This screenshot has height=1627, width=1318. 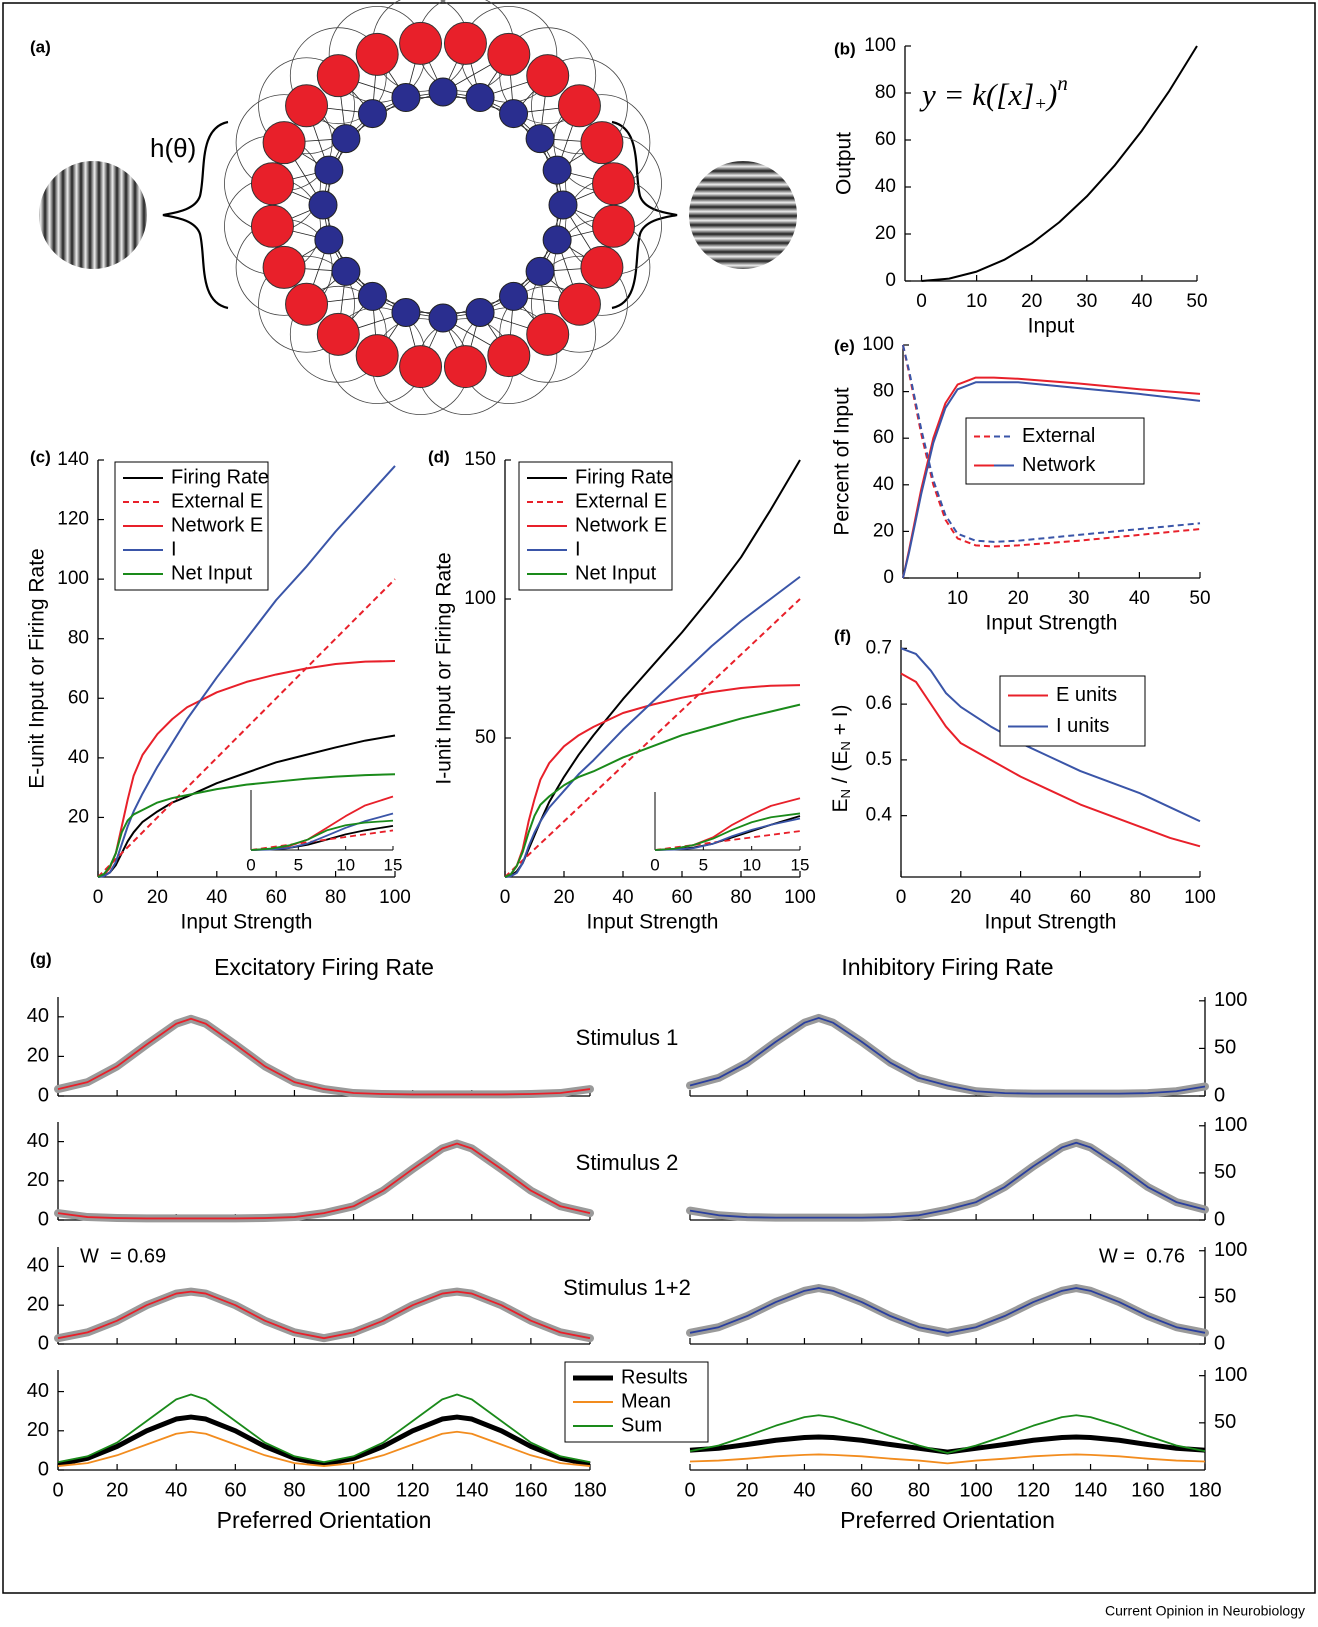 What do you see at coordinates (444, 668) in the screenshot?
I see `y-axis-label: I-unit Input or Firing Rate` at bounding box center [444, 668].